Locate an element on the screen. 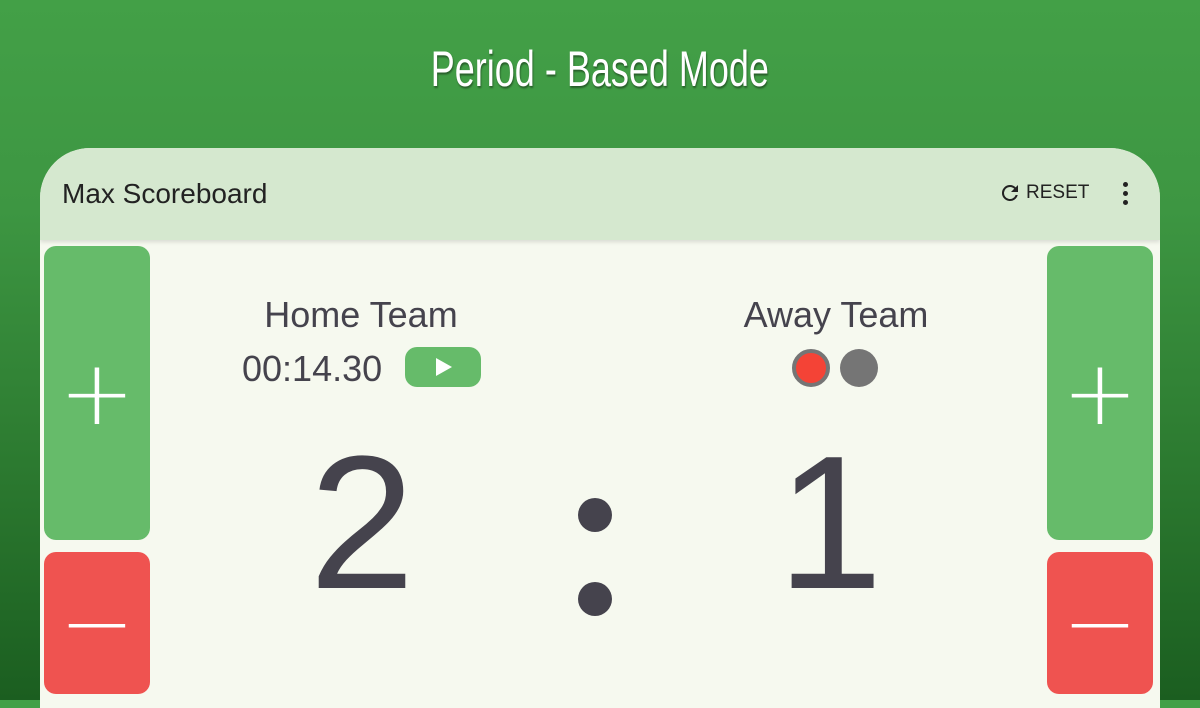  reset-button: RESET is located at coordinates (1043, 193).